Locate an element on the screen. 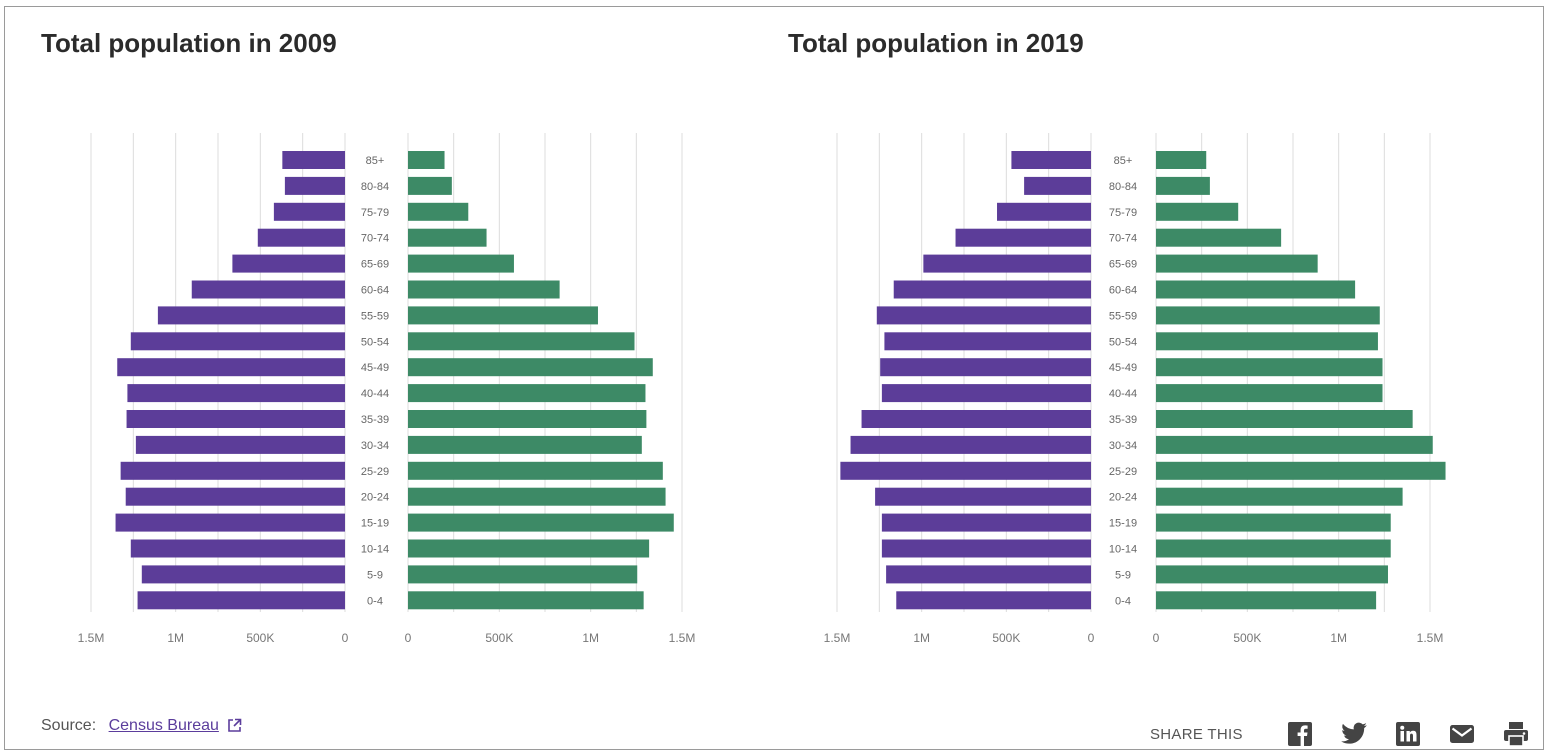  x-tick-label-right: 1.5M is located at coordinates (1430, 638).